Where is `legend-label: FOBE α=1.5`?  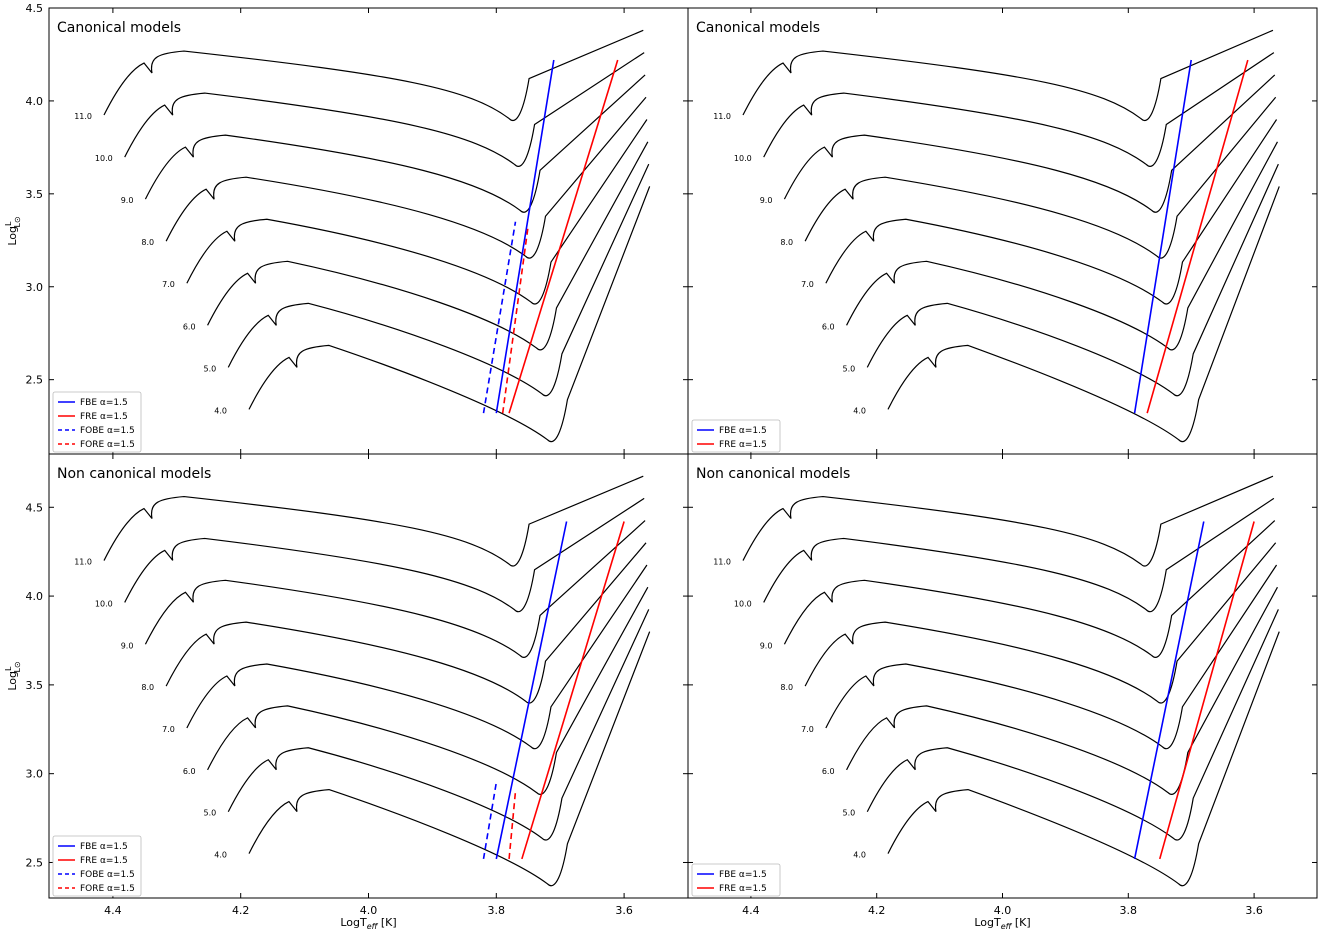
legend-label: FOBE α=1.5 is located at coordinates (107, 875).